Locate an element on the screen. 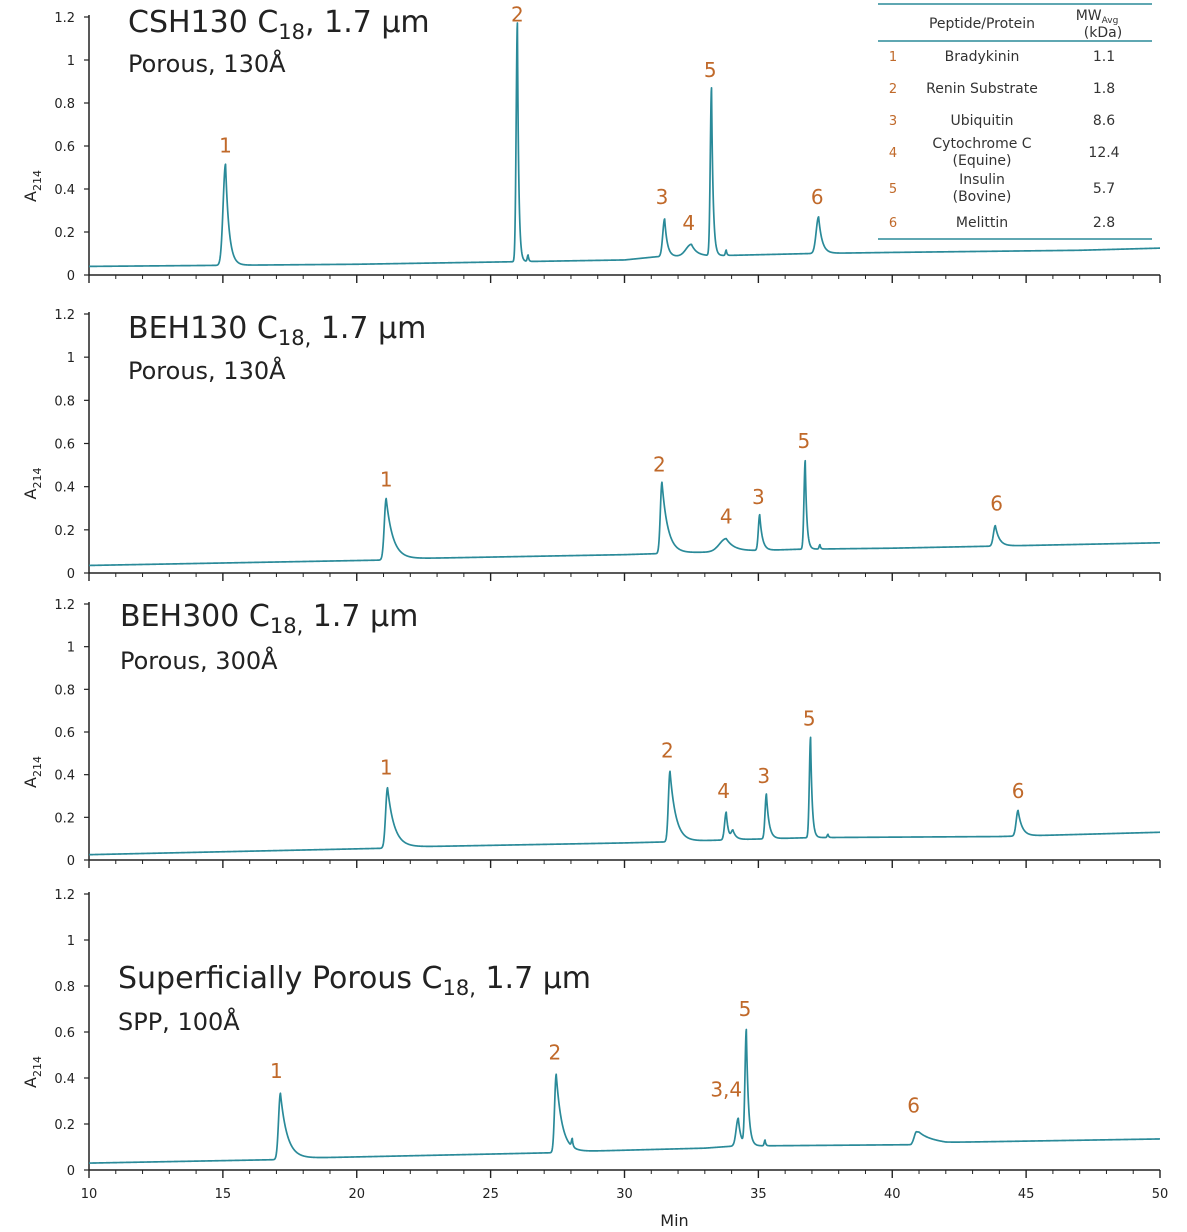 The height and width of the screenshot is (1232, 1187). table-row-number: 3 is located at coordinates (893, 121).